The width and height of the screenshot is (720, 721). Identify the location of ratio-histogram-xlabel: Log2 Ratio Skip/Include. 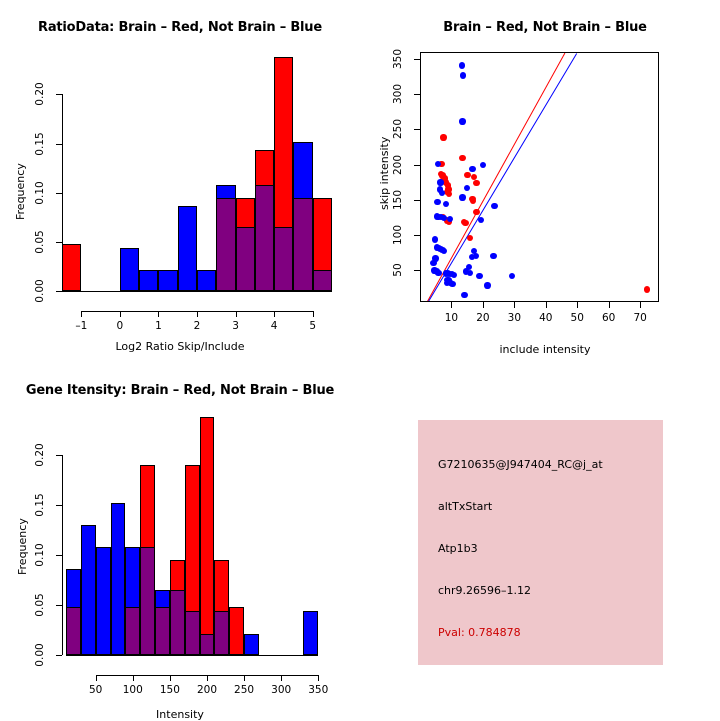
(180, 346).